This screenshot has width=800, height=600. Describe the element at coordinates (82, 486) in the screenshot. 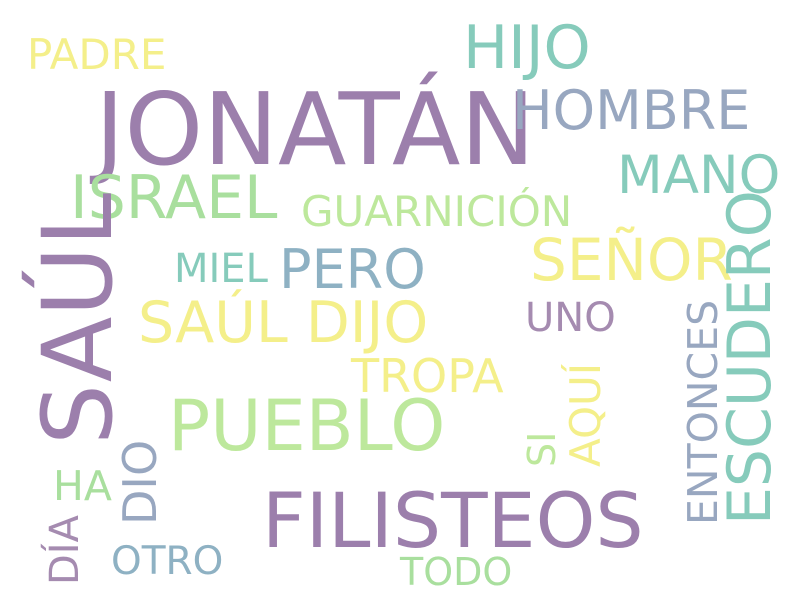

I see `word-ha: HA` at that location.